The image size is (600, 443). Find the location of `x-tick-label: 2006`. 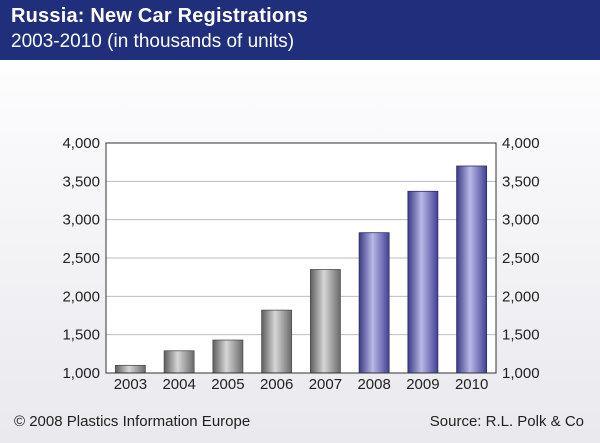

x-tick-label: 2006 is located at coordinates (276, 384).